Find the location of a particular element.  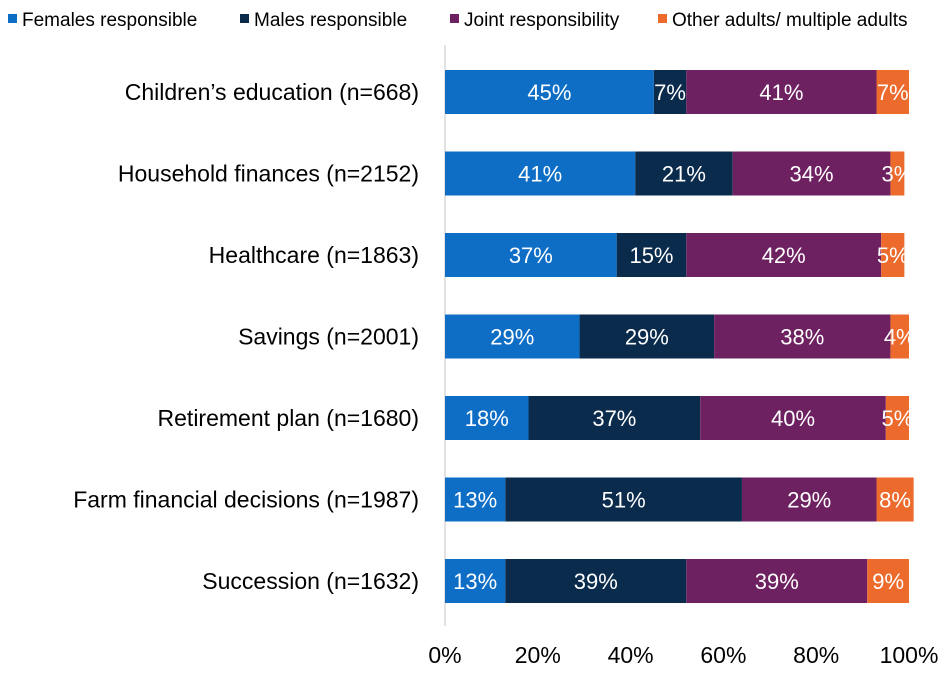

category-label: Children’s education (n=668) is located at coordinates (272, 92).